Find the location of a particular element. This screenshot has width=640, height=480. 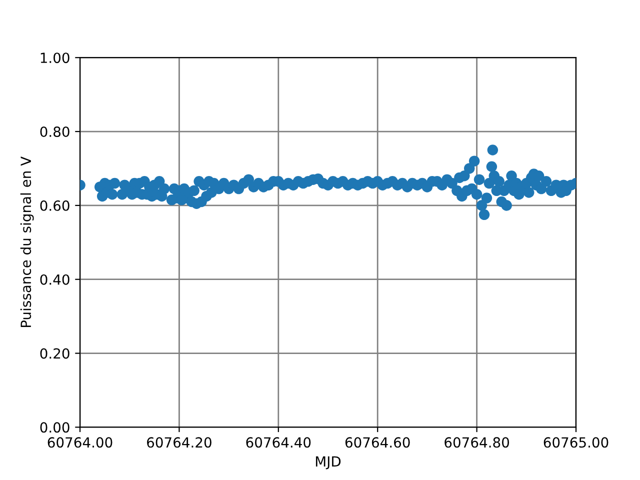

y-tick-label: 0.40 is located at coordinates (55, 279).